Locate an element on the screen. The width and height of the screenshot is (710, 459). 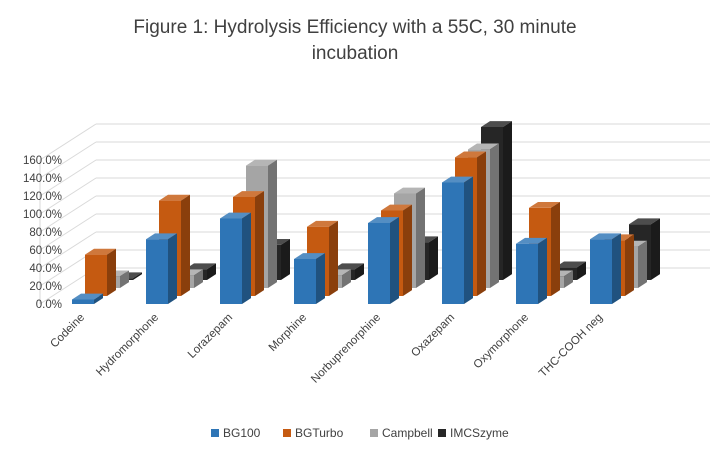
legend-item-Campbell: Campbell is located at coordinates (401, 433).